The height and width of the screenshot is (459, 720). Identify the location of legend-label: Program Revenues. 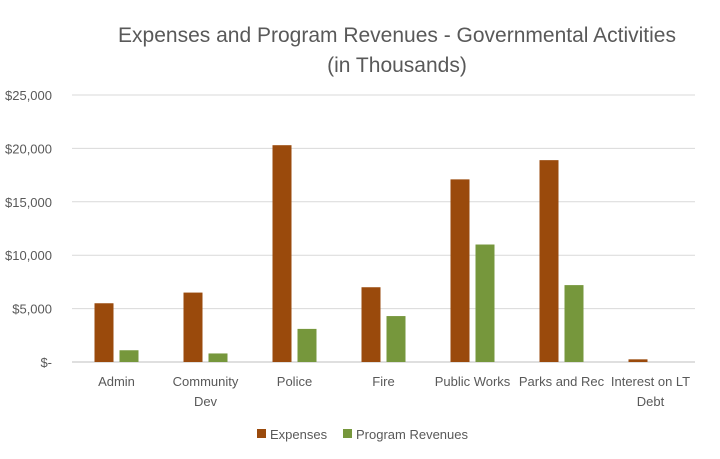
(412, 434).